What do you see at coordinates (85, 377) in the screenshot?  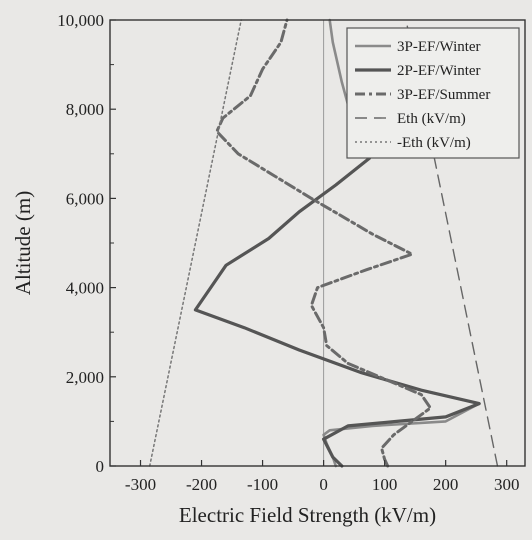 I see `y-tick-label: 2,000` at bounding box center [85, 377].